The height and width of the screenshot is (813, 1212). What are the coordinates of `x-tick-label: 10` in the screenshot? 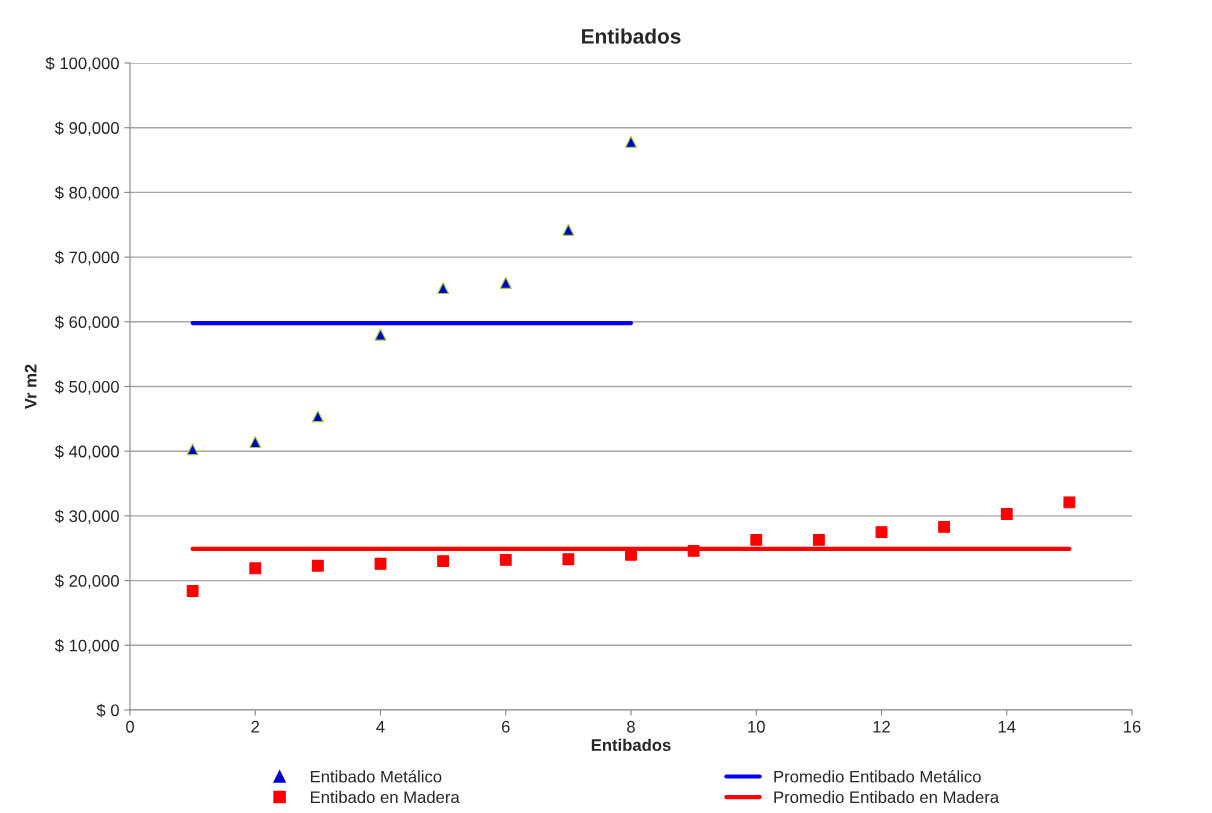 It's located at (756, 726).